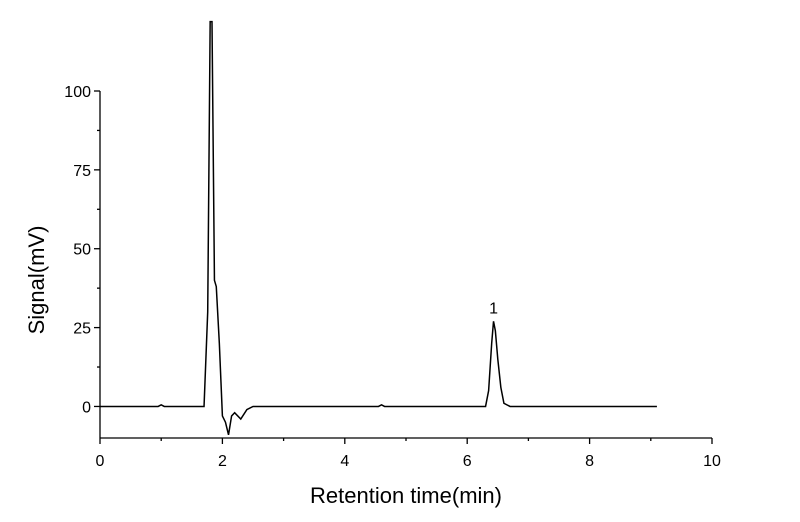 Image resolution: width=800 pixels, height=522 pixels. Describe the element at coordinates (82, 250) in the screenshot. I see `y-tick-label: 50` at that location.